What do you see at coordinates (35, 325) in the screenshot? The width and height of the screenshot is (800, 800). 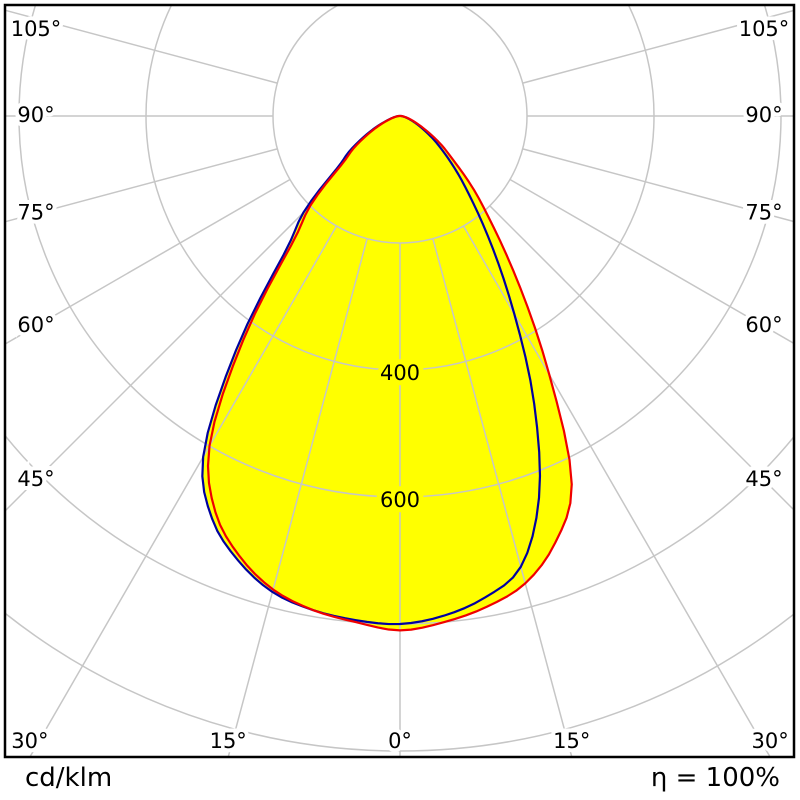 I see `angle-label-left-60: 60°` at bounding box center [35, 325].